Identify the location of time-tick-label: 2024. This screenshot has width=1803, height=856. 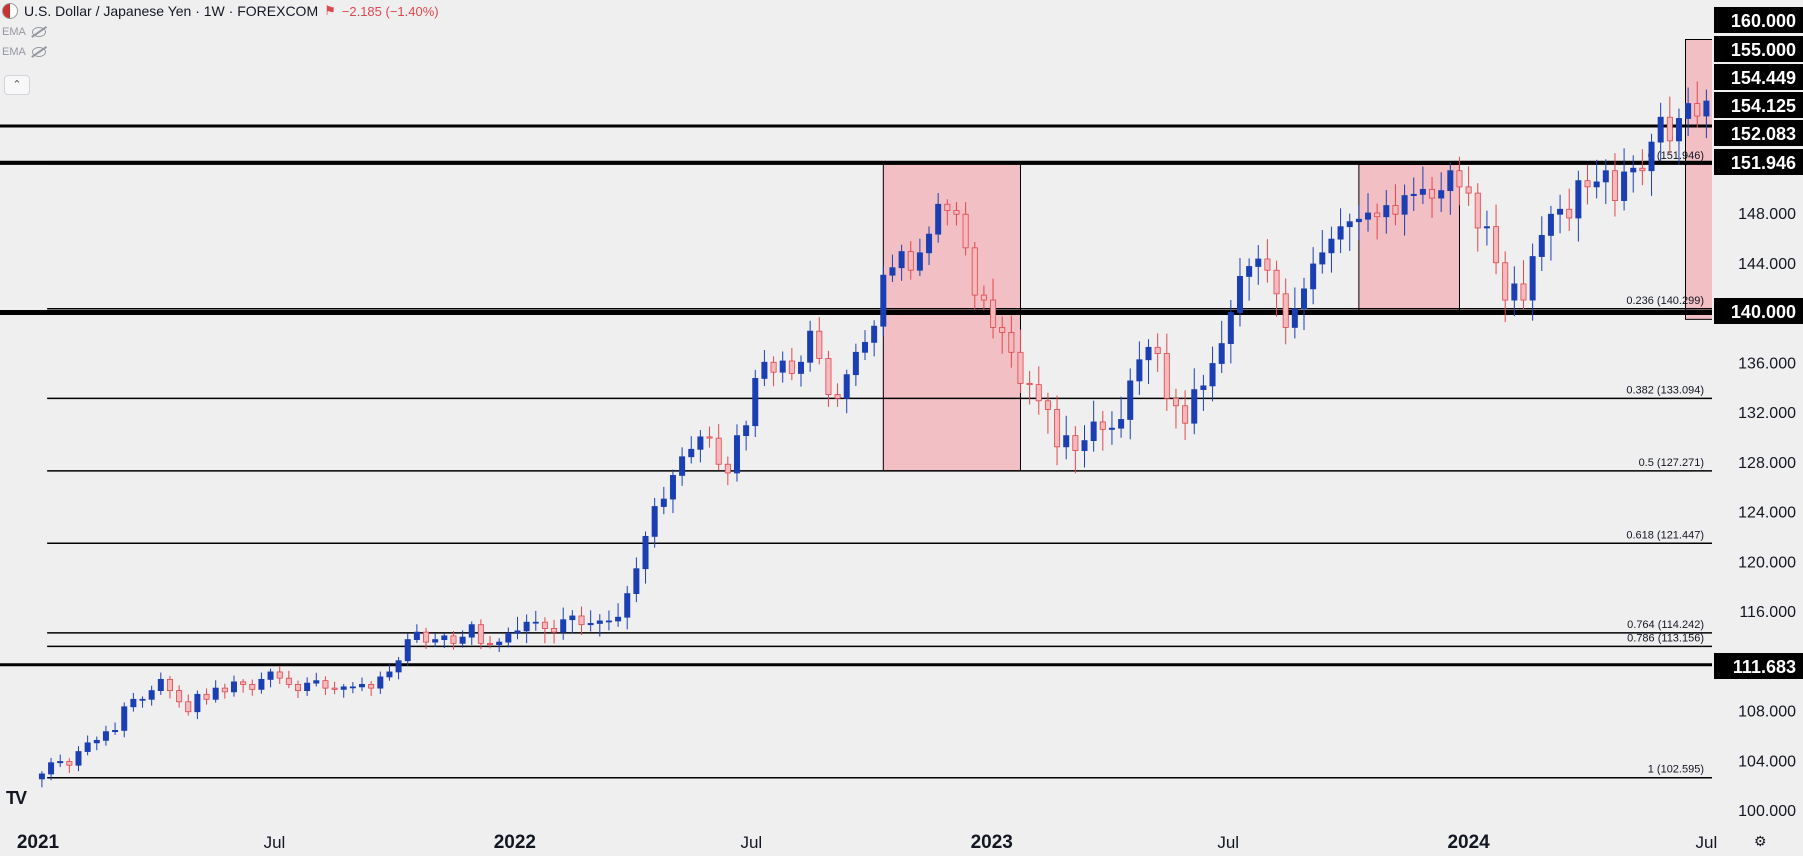
(1468, 842).